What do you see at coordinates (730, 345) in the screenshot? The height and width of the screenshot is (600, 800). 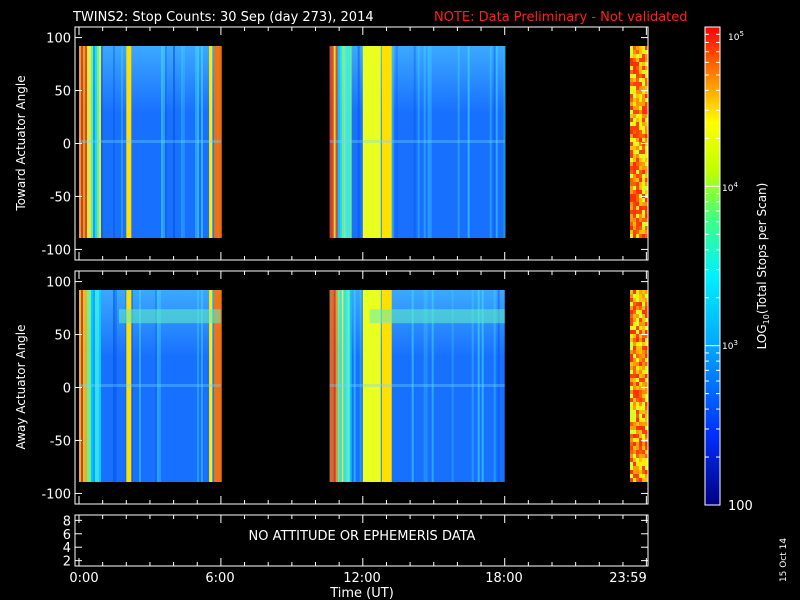 I see `colorbar-tick-1e3: 10³` at bounding box center [730, 345].